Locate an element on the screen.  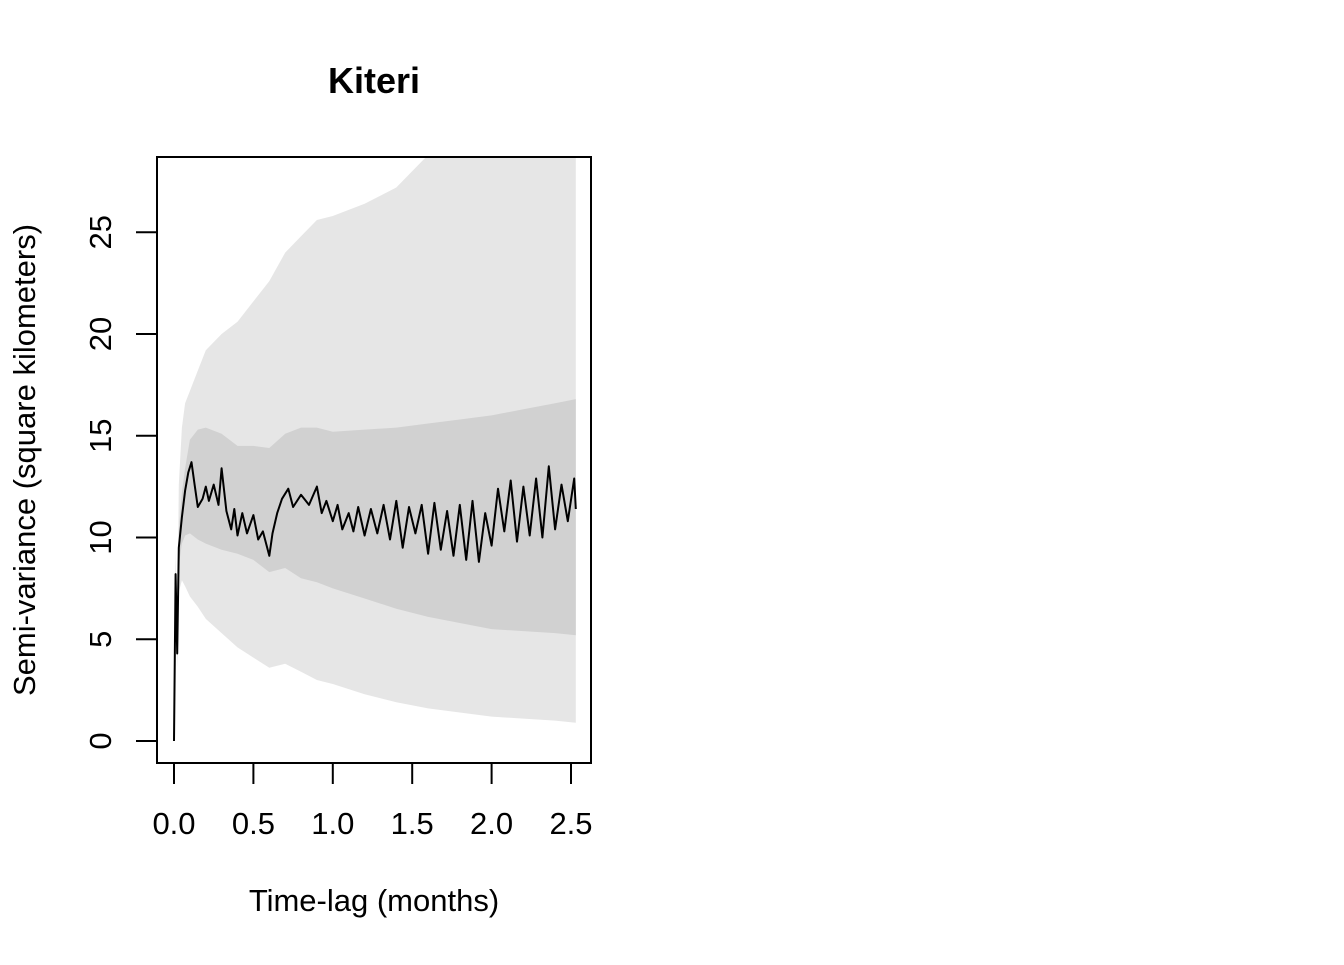
chart-title: Kiteri is located at coordinates (374, 80).